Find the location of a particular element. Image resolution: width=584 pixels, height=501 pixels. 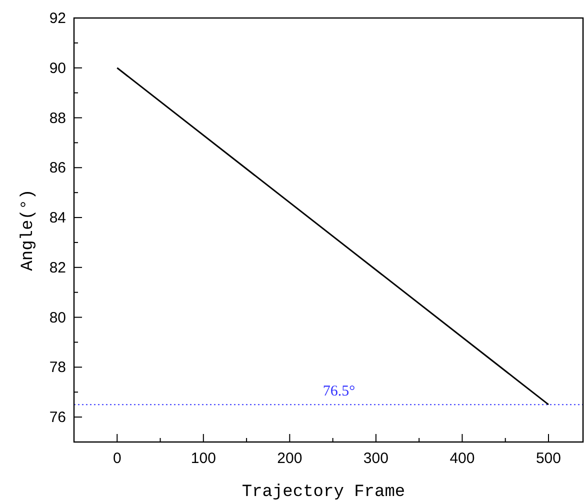

y-axis-title: Angle(°) is located at coordinates (28, 230).